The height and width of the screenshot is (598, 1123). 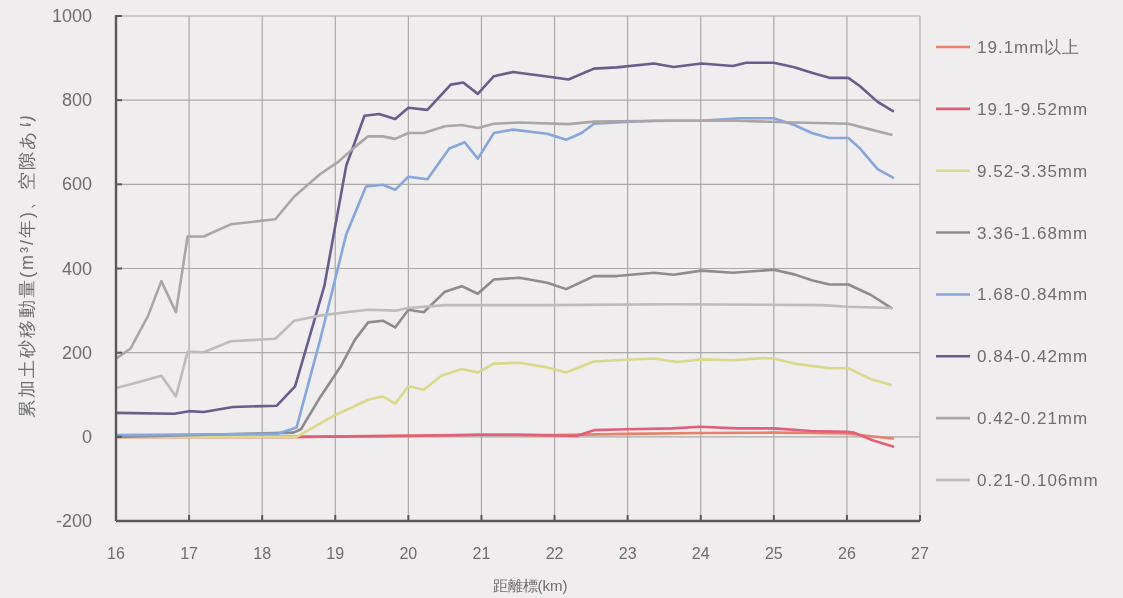 What do you see at coordinates (76, 352) in the screenshot?
I see `y-tick-label: 200` at bounding box center [76, 352].